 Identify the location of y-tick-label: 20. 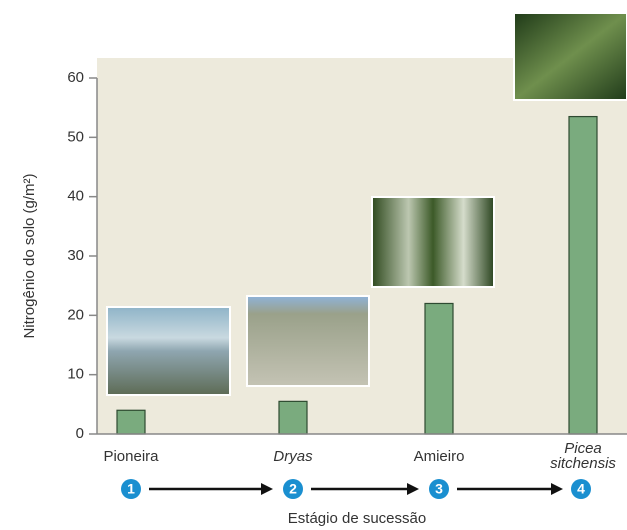
(75, 314).